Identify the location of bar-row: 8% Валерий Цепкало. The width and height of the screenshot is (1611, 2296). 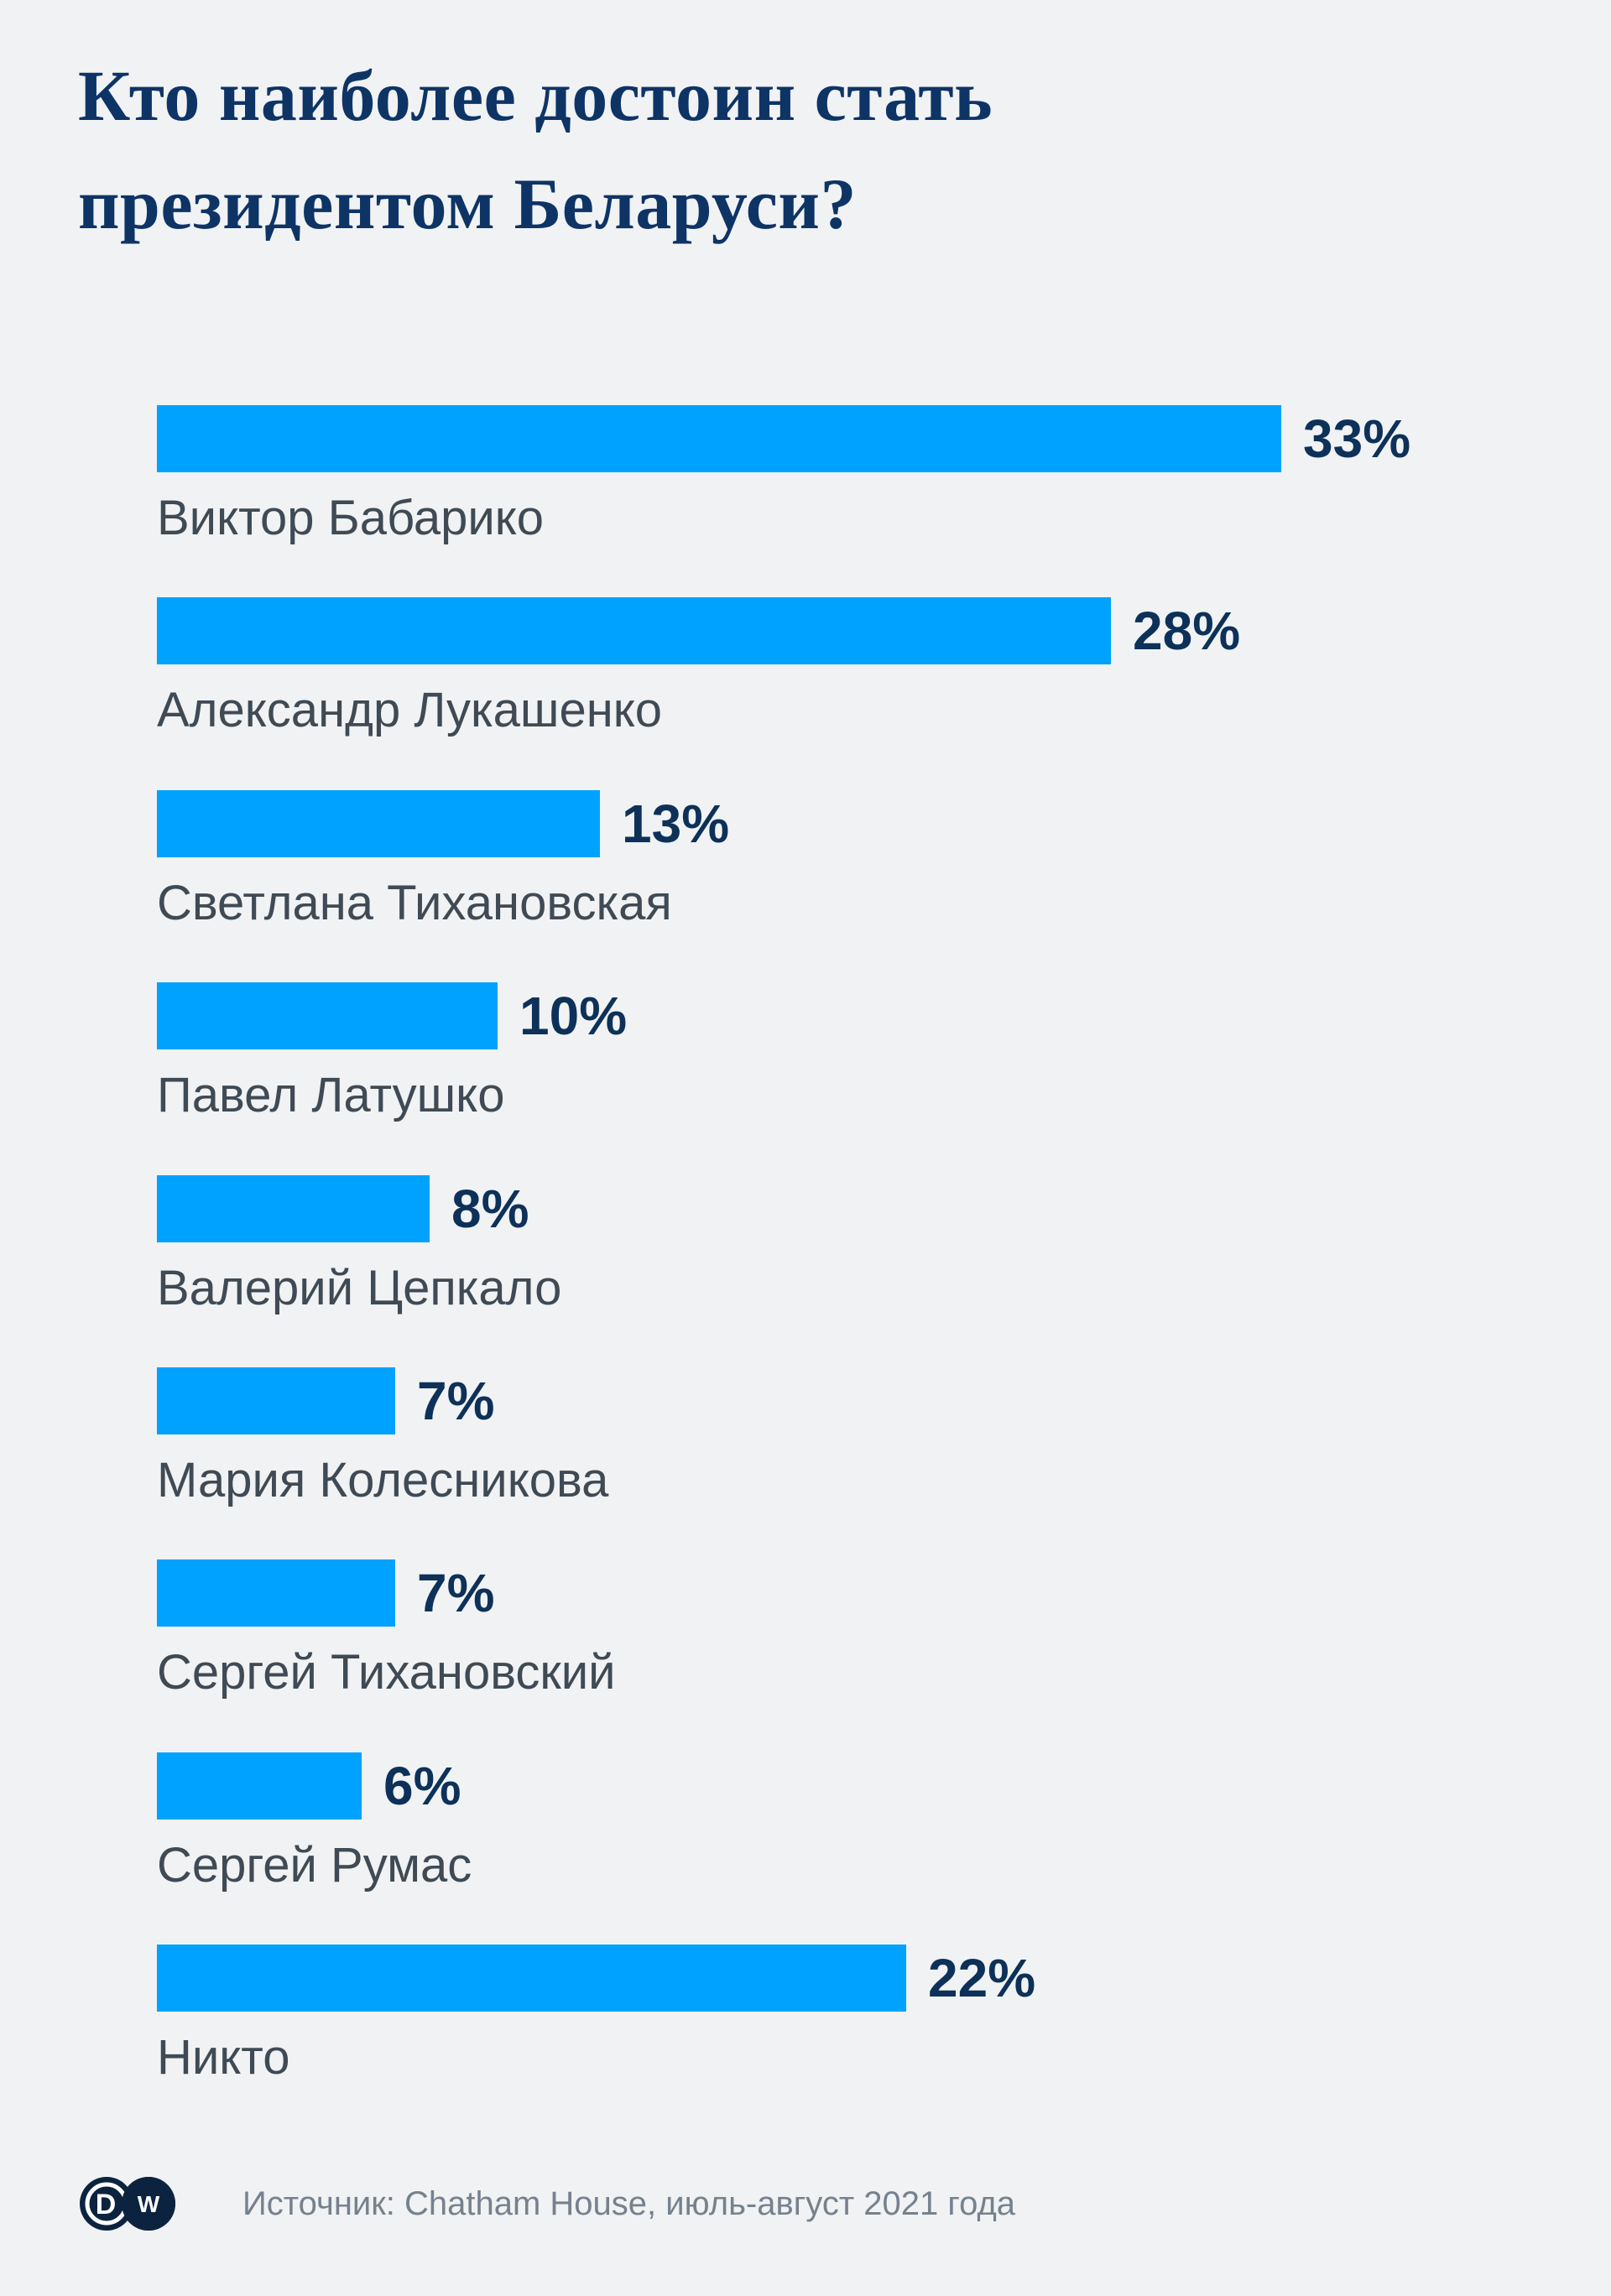
(870, 1271).